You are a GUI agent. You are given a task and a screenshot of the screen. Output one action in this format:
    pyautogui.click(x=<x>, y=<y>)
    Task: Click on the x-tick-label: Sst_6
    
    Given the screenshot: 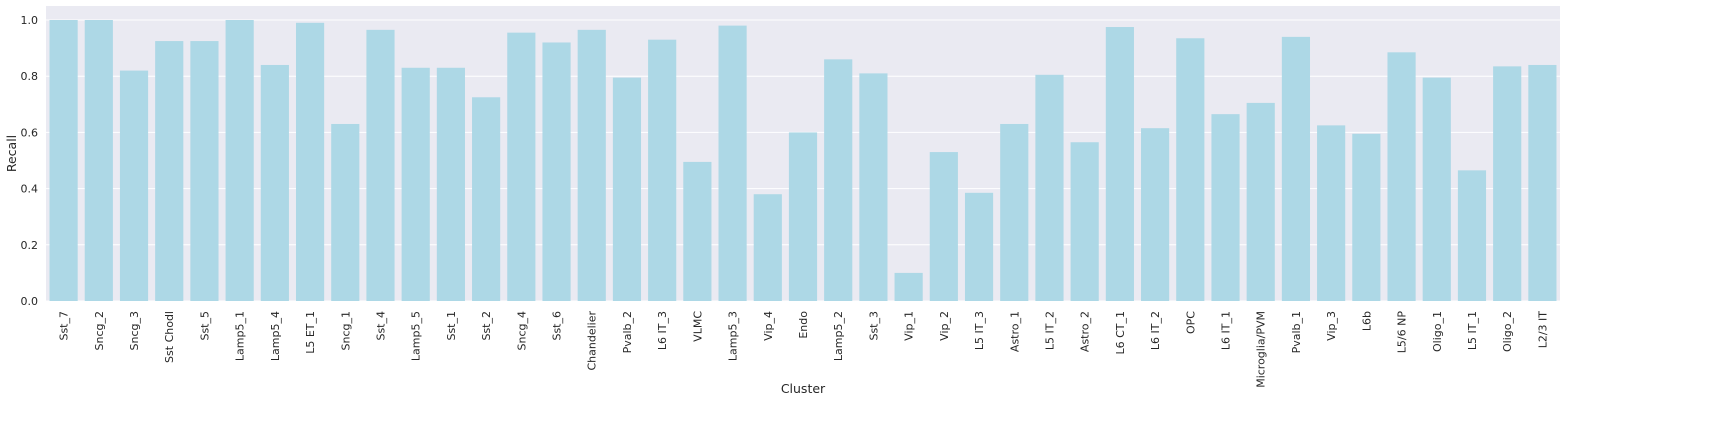 What is the action you would take?
    pyautogui.click(x=557, y=326)
    